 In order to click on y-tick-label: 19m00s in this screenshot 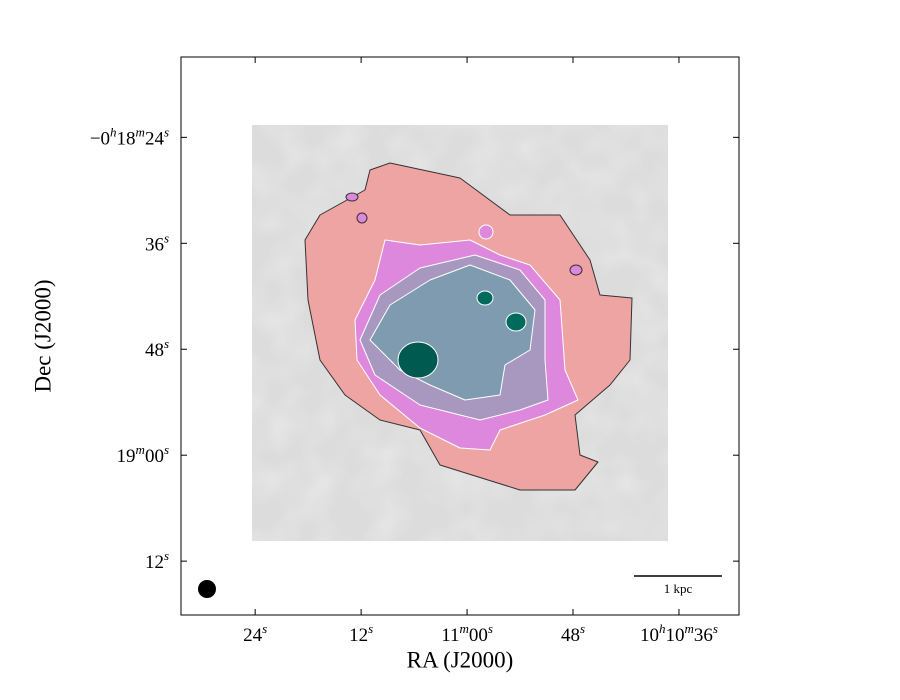, I will do `click(143, 454)`.